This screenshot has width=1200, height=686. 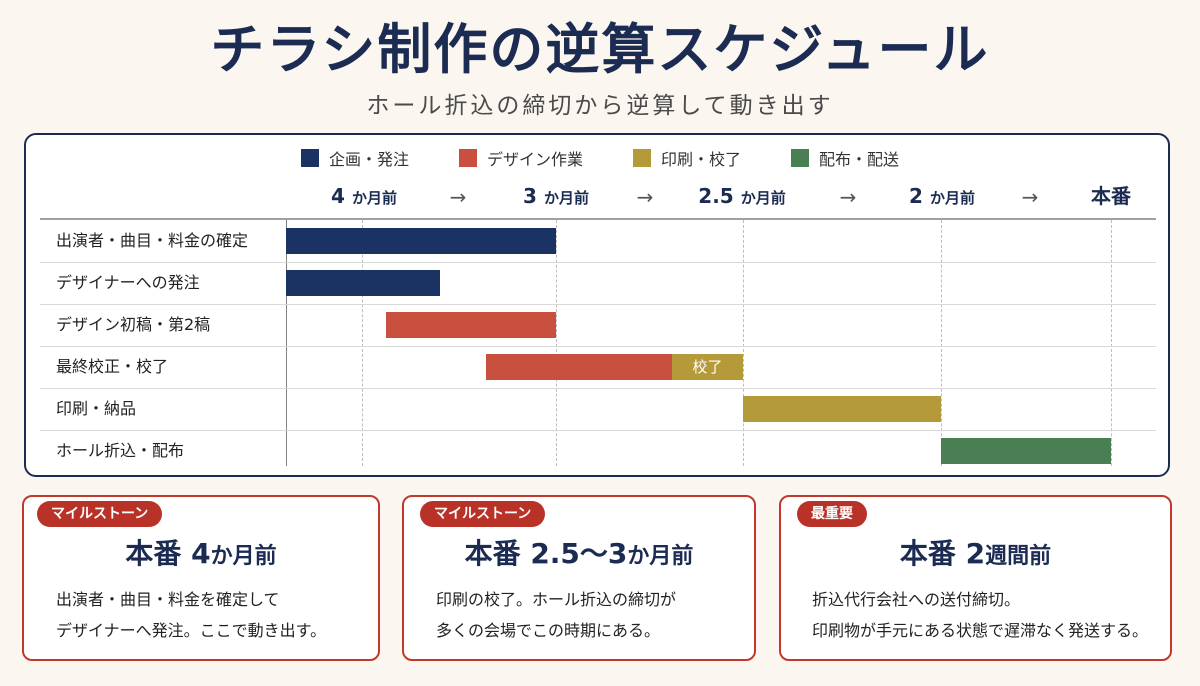 What do you see at coordinates (96, 408) in the screenshot?
I see `task-label: 印刷・納品` at bounding box center [96, 408].